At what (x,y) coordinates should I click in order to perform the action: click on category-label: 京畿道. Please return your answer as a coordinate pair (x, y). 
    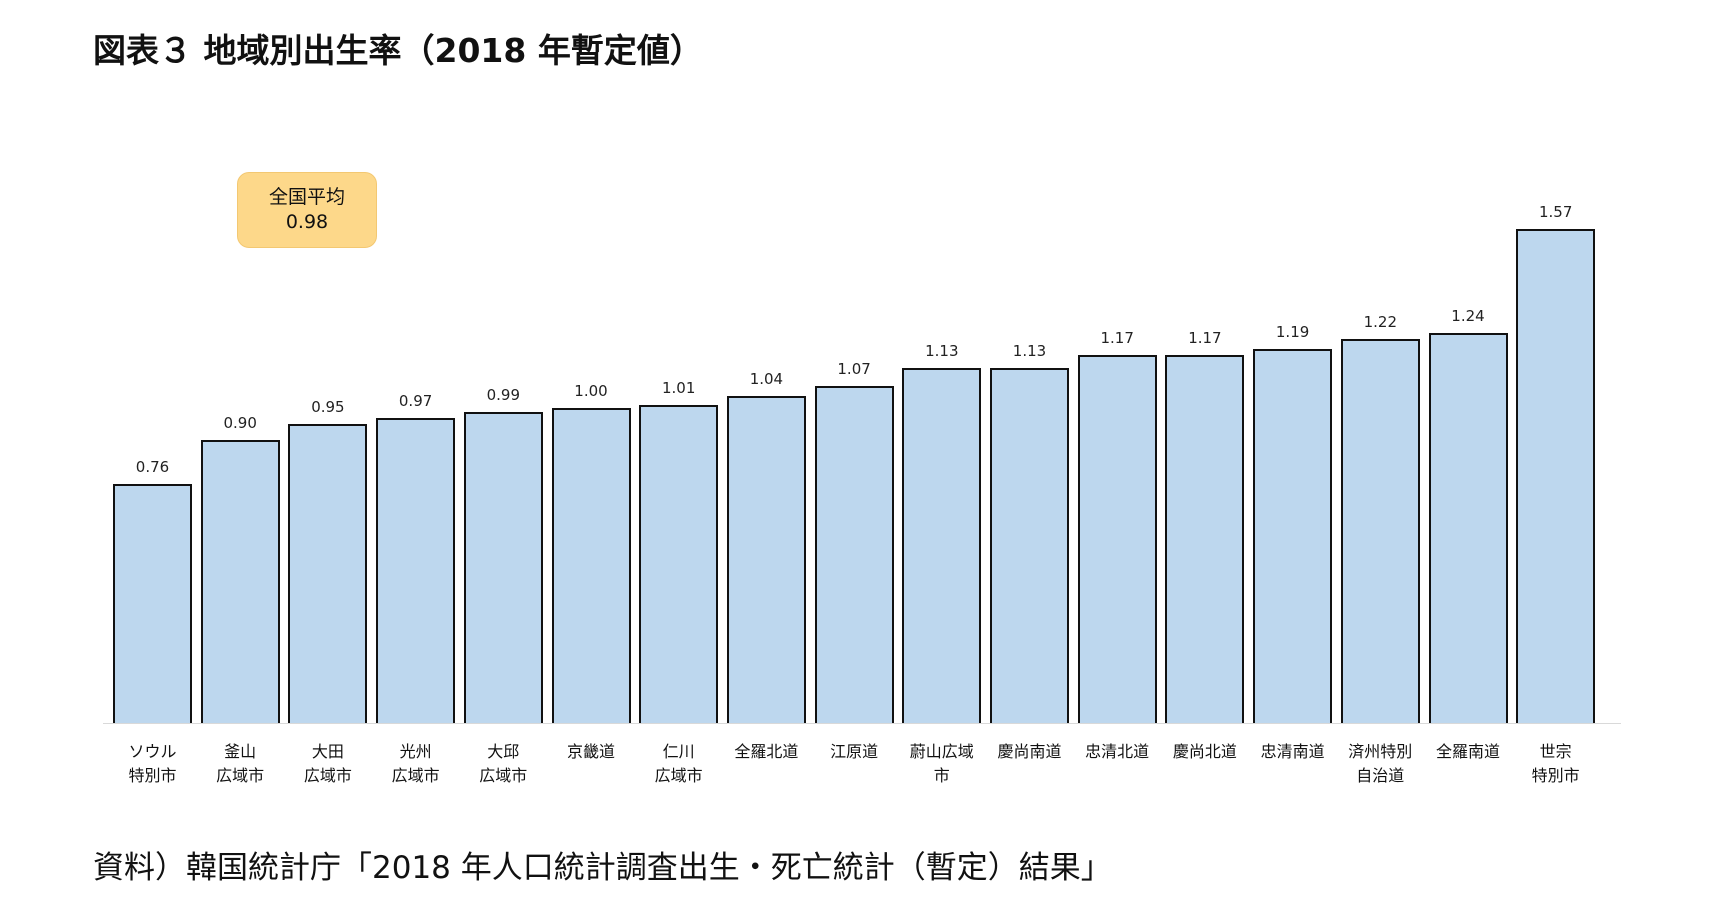
    Looking at the image, I should click on (591, 764).